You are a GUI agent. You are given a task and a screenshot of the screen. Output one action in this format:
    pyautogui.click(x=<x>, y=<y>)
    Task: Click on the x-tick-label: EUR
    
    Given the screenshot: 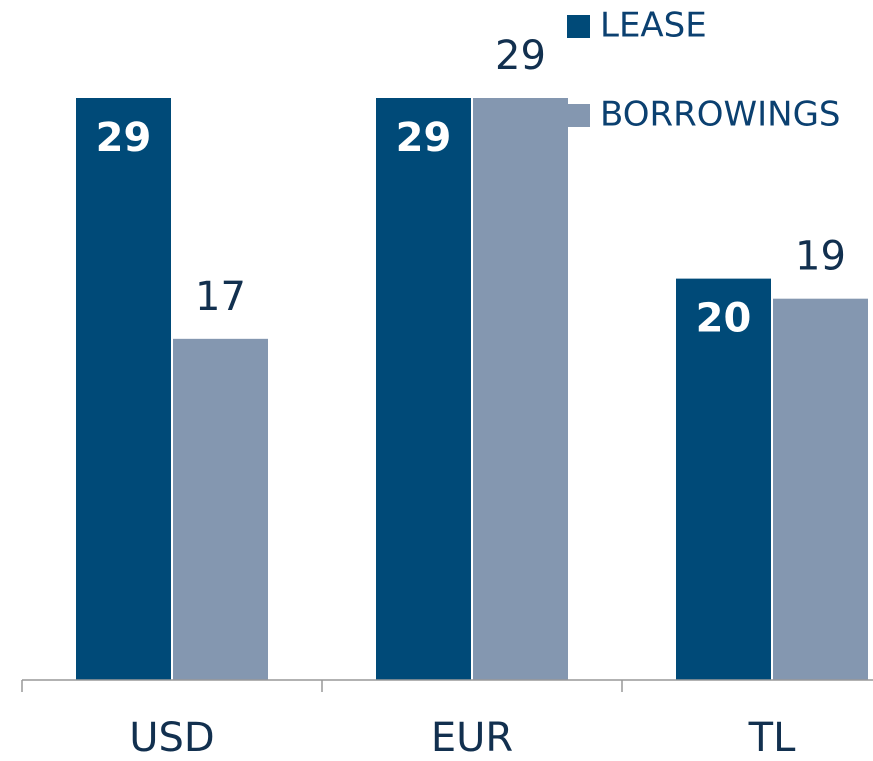 What is the action you would take?
    pyautogui.click(x=472, y=738)
    